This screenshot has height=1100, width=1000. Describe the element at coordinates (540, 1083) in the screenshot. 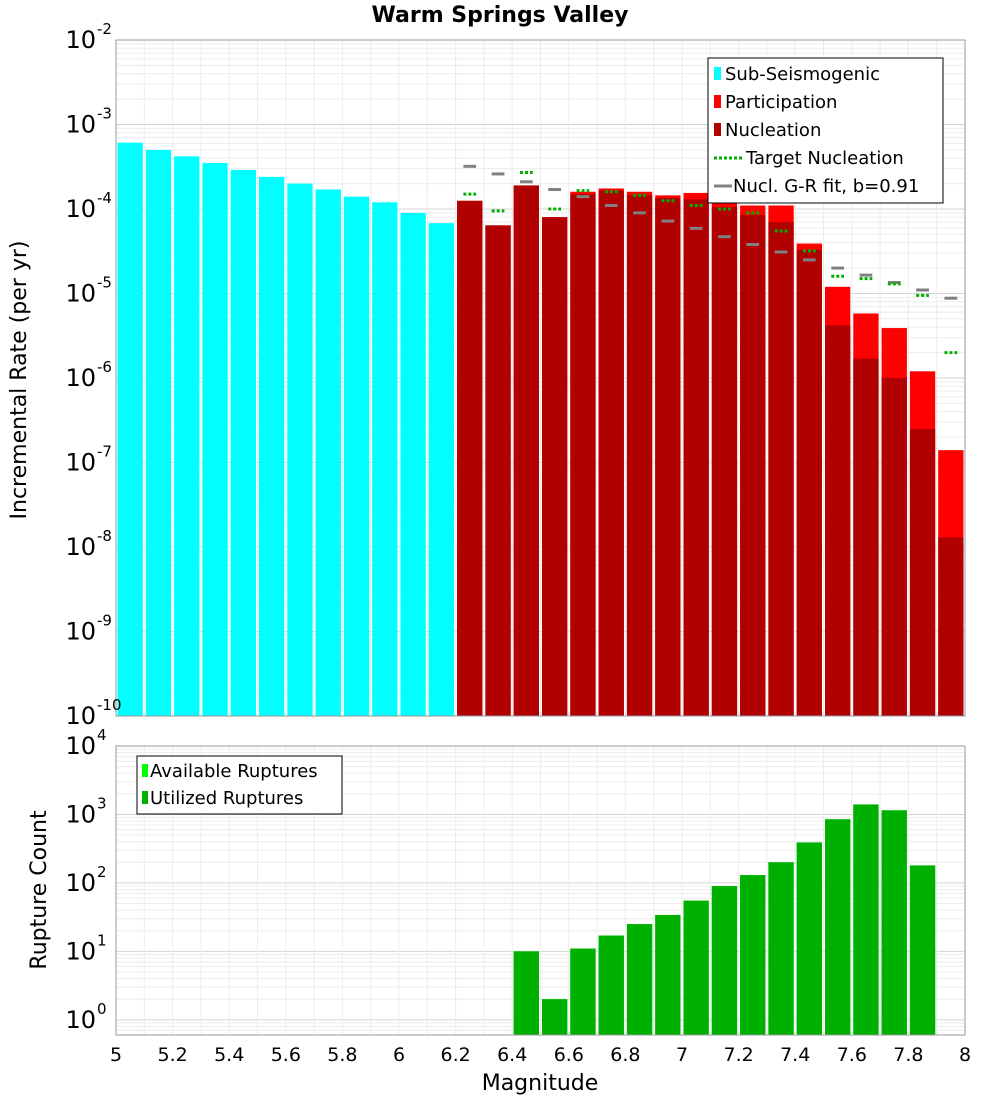

I see `x-axis-label: Magnitude` at that location.